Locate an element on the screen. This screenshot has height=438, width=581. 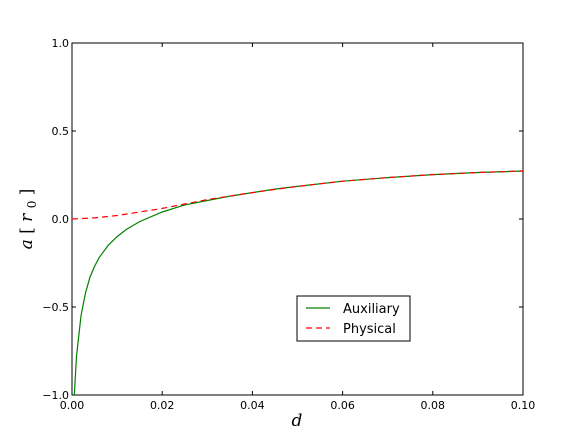
svg-text:a [ r 0: a [ r 0 ] is located at coordinates (29, 219).